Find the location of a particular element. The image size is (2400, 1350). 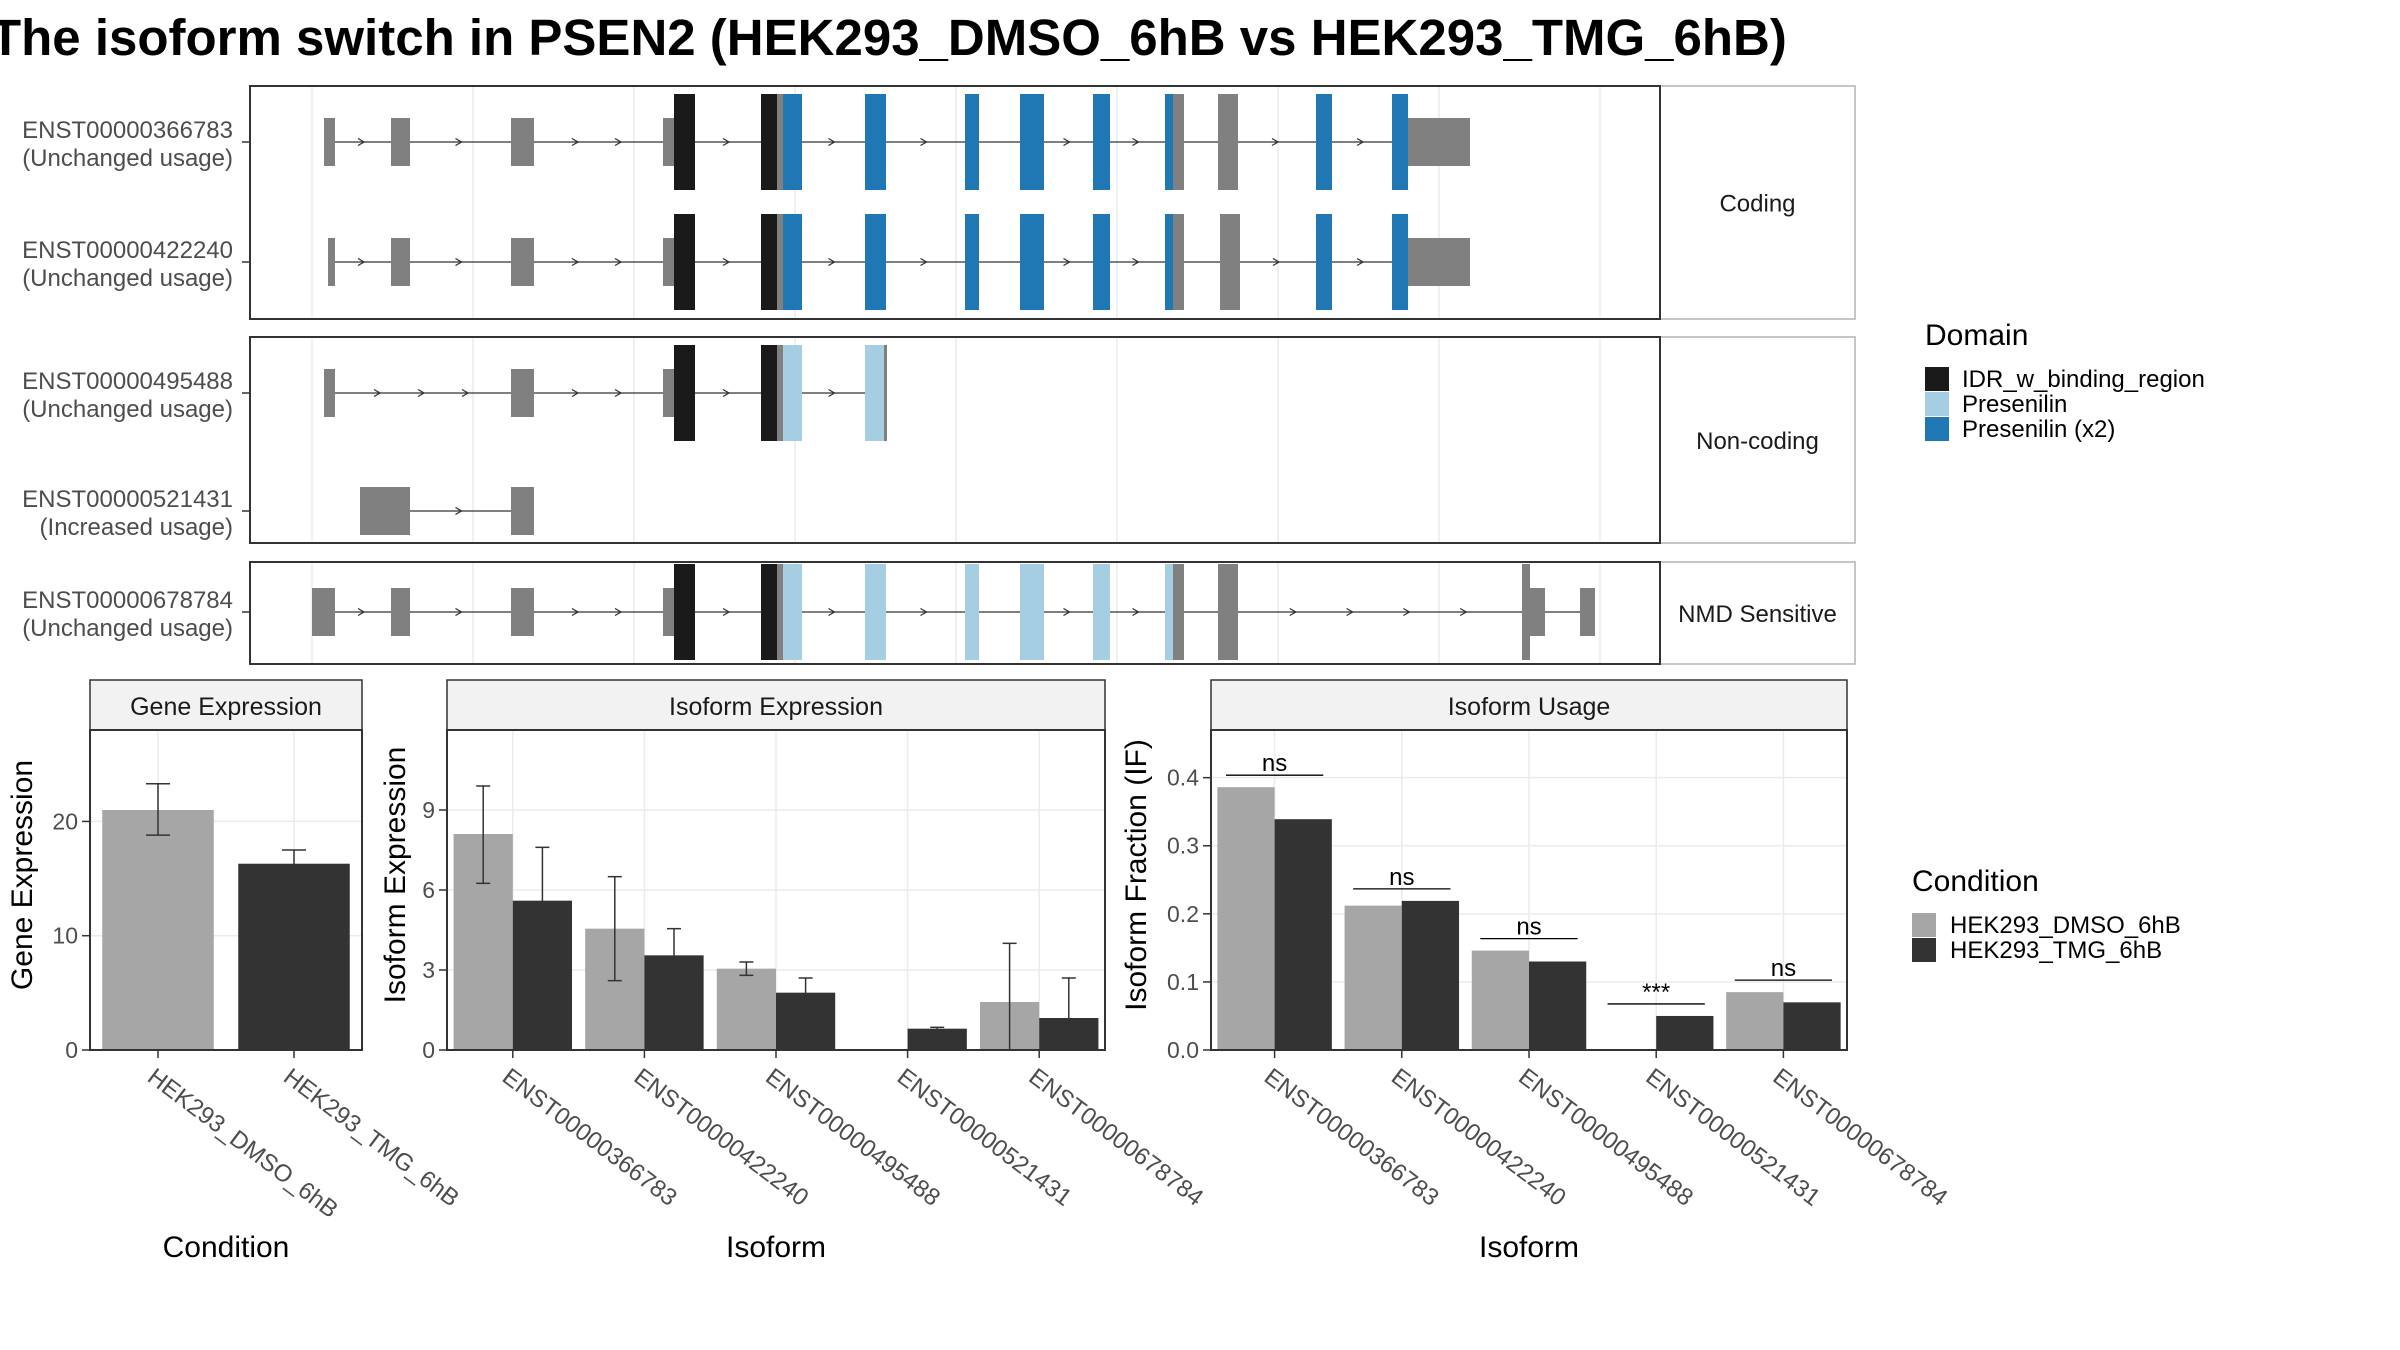

x-axis-title: Isoform is located at coordinates (776, 1247).